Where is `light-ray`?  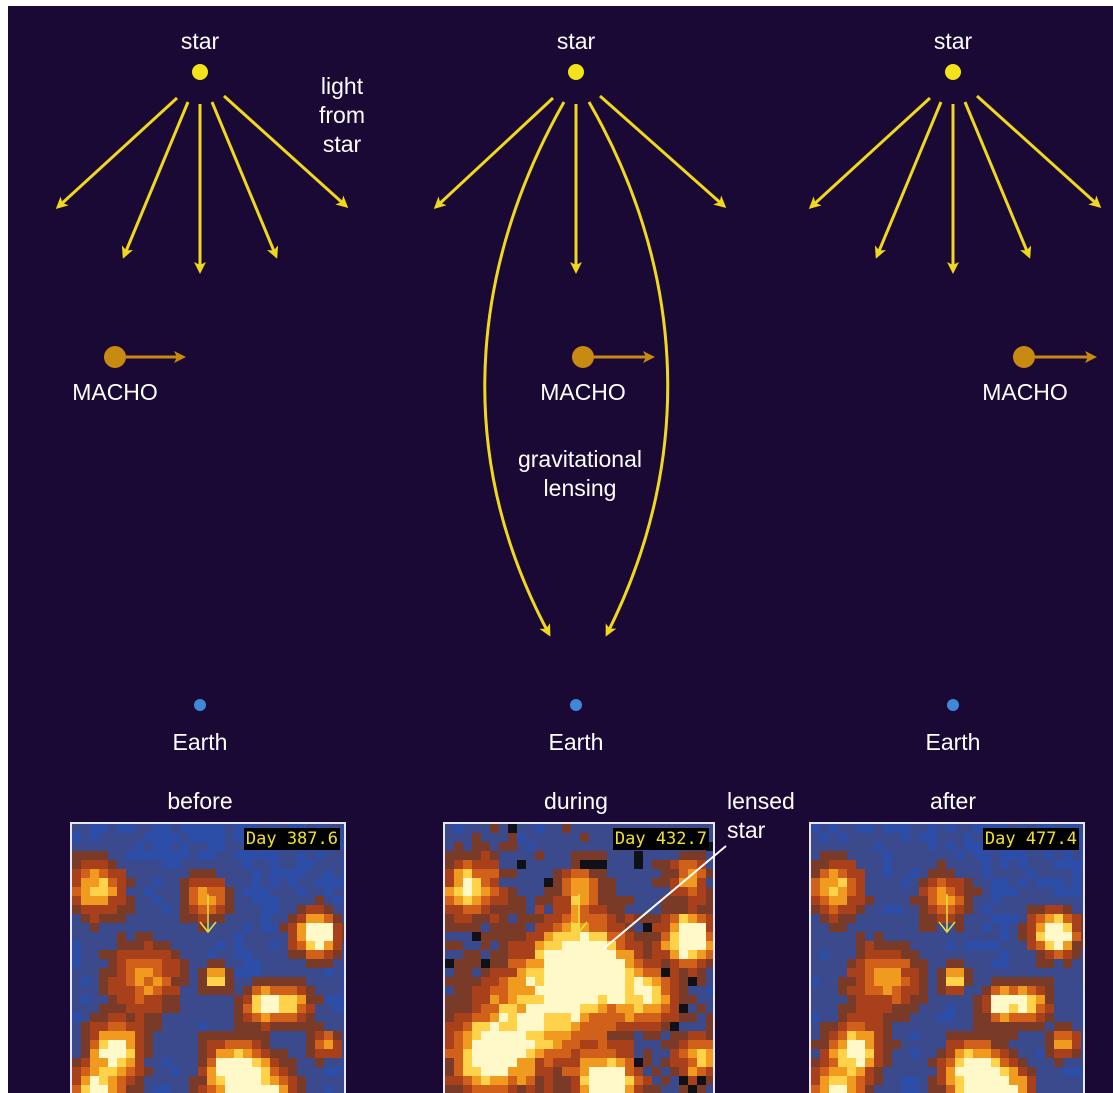 light-ray is located at coordinates (285, 151).